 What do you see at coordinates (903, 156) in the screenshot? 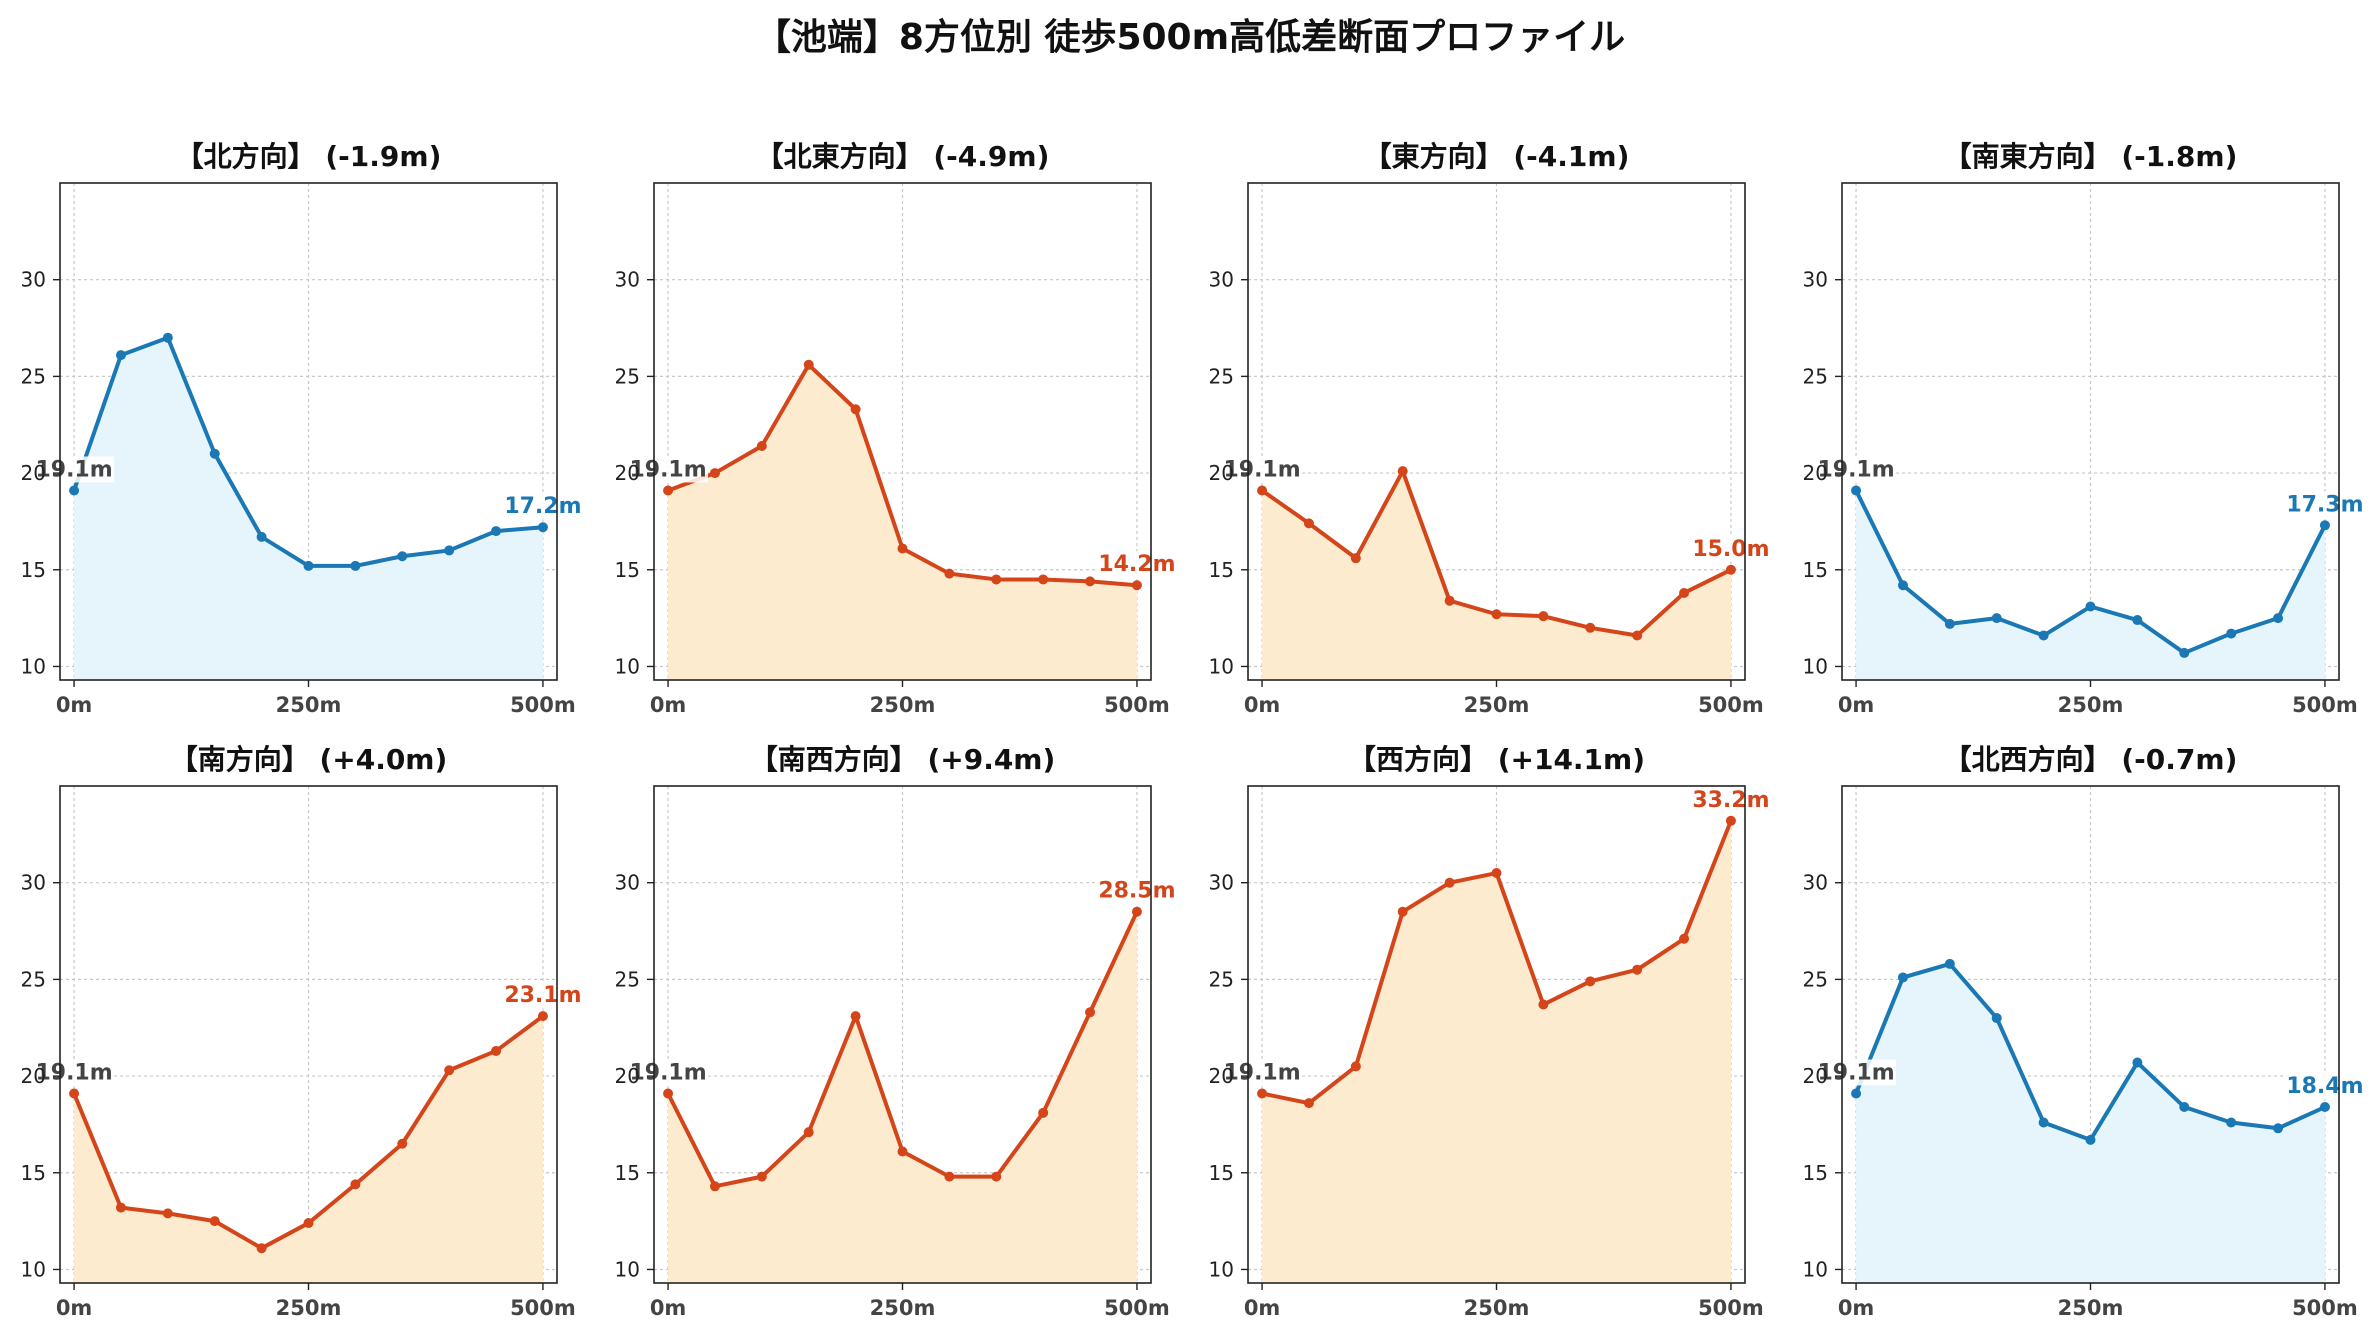
I see `subplot-title: 【北東方向】 (-4.9m)` at bounding box center [903, 156].